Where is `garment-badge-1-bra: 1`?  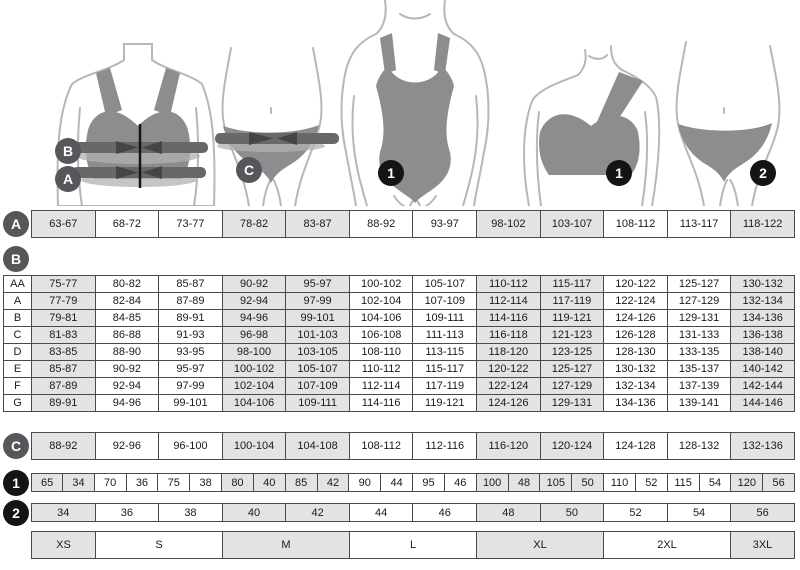 garment-badge-1-bra: 1 is located at coordinates (619, 173).